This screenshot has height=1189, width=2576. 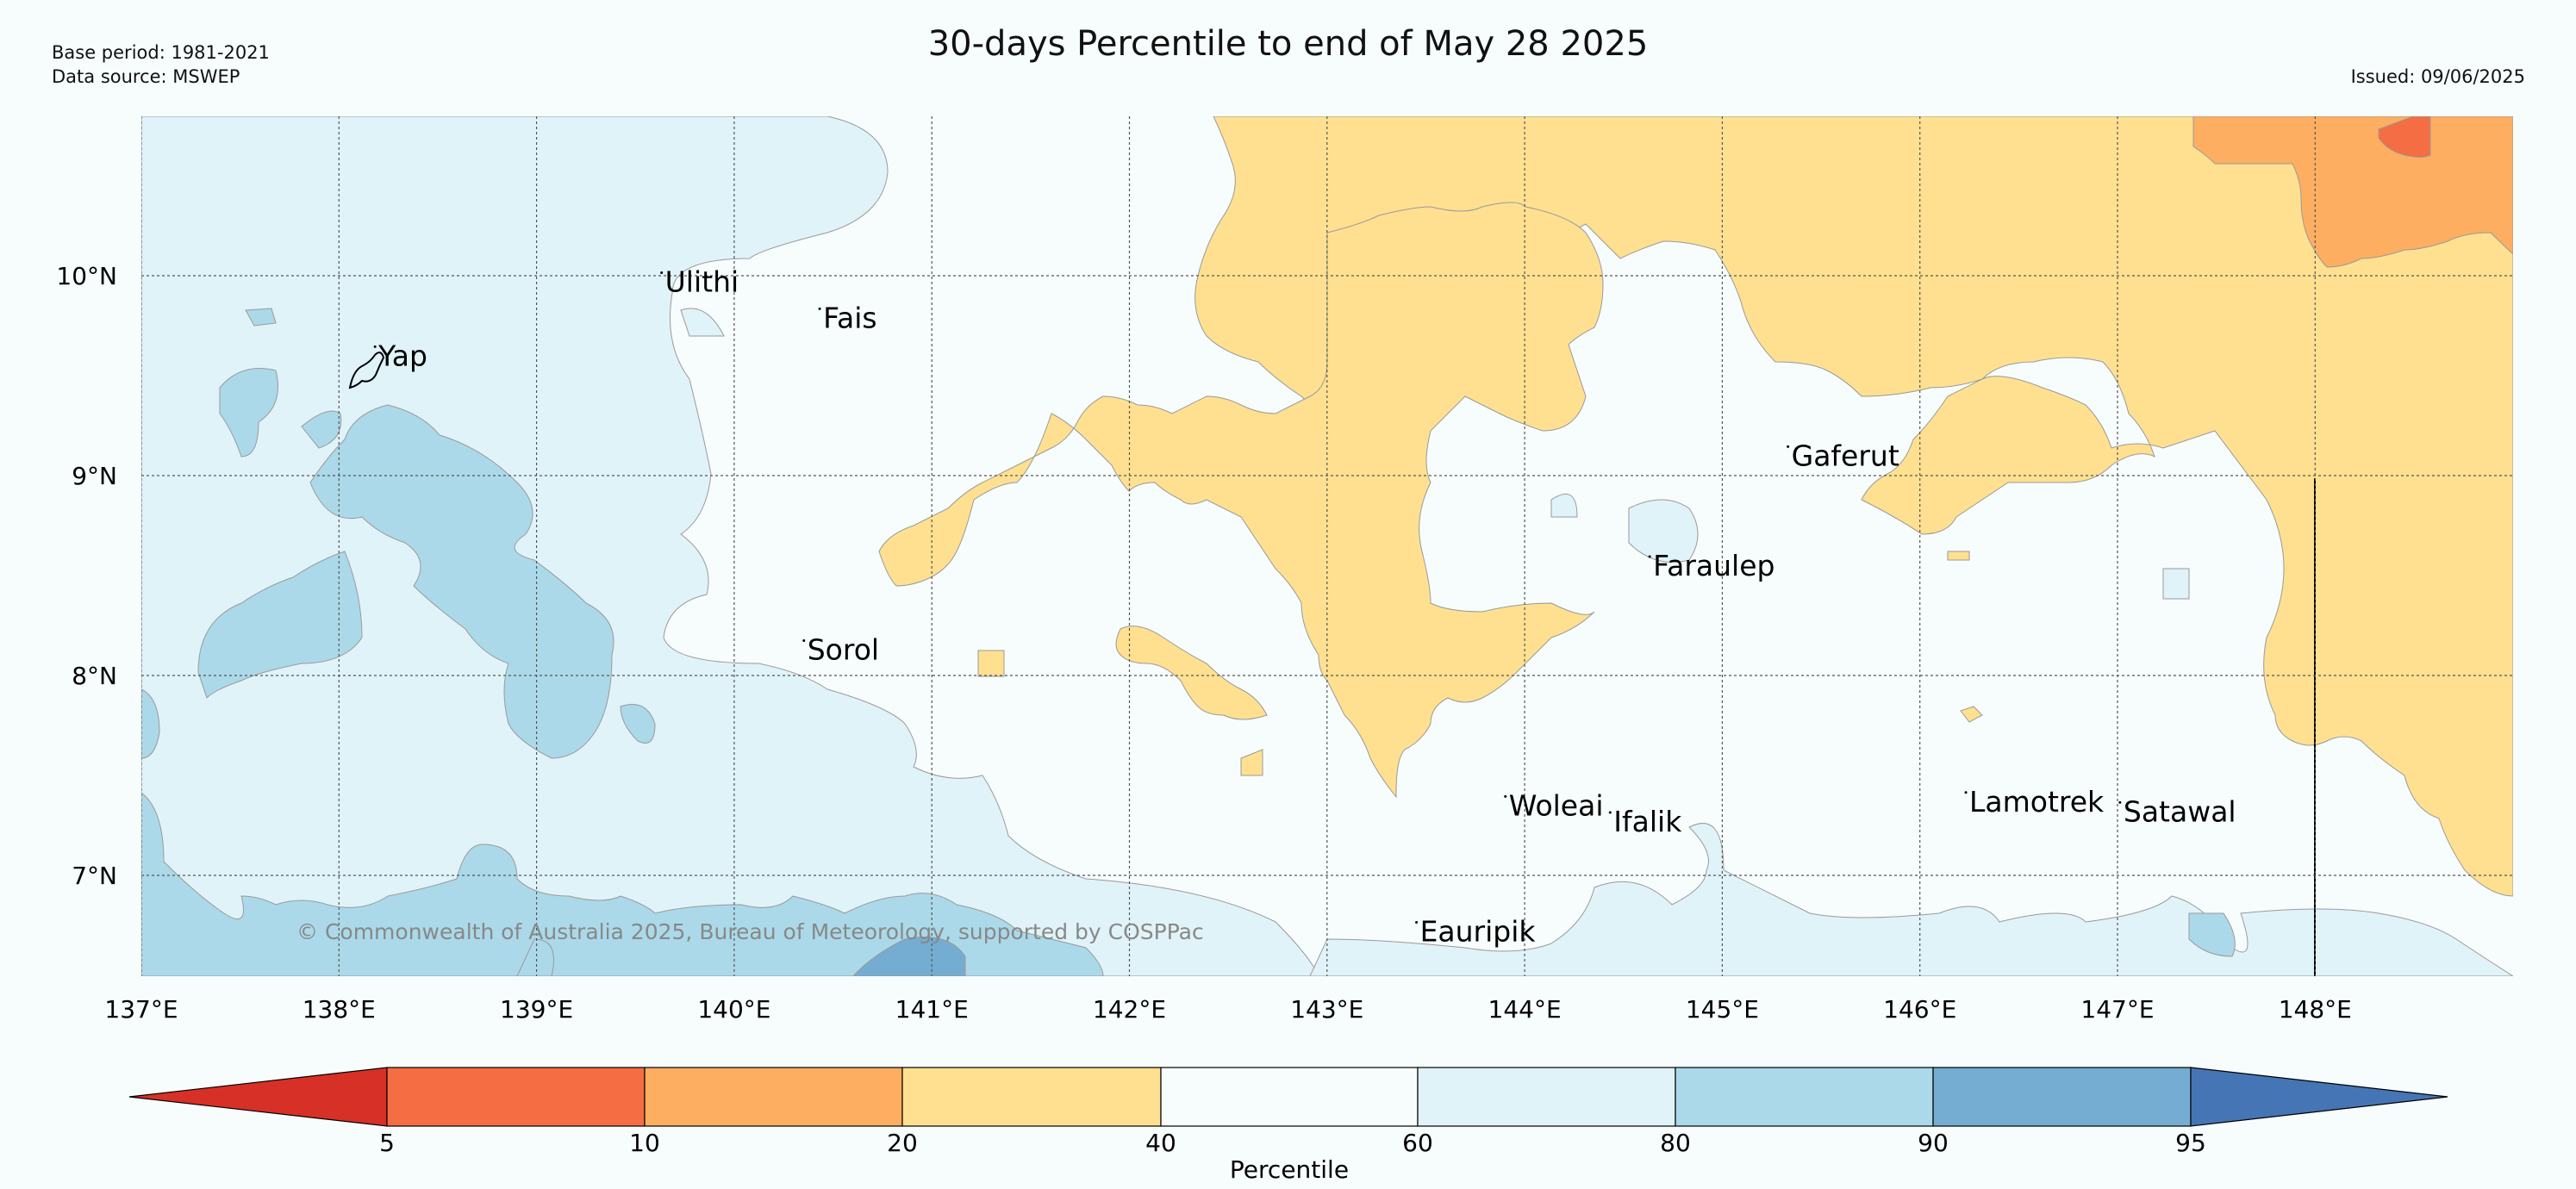 What do you see at coordinates (258, 1097) in the screenshot?
I see `colorbar-extend-low` at bounding box center [258, 1097].